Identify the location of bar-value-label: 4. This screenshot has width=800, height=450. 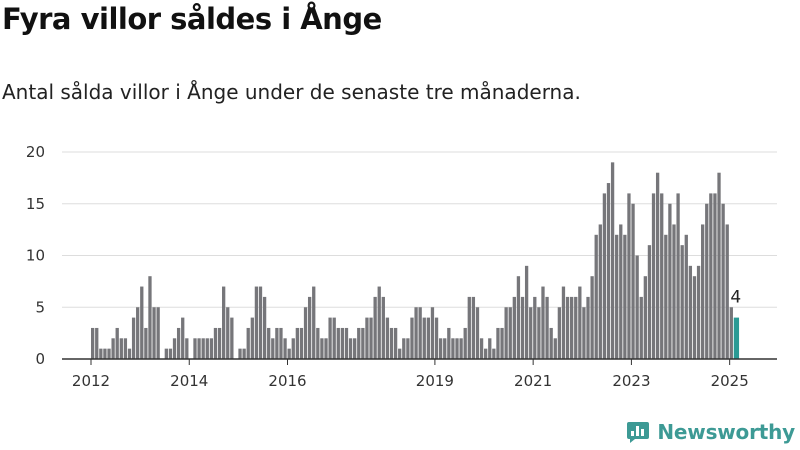
(735, 298).